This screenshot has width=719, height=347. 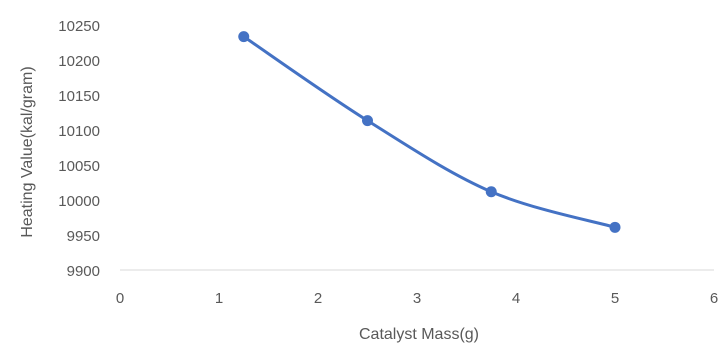 I want to click on x-tick-label: 5, so click(x=615, y=298).